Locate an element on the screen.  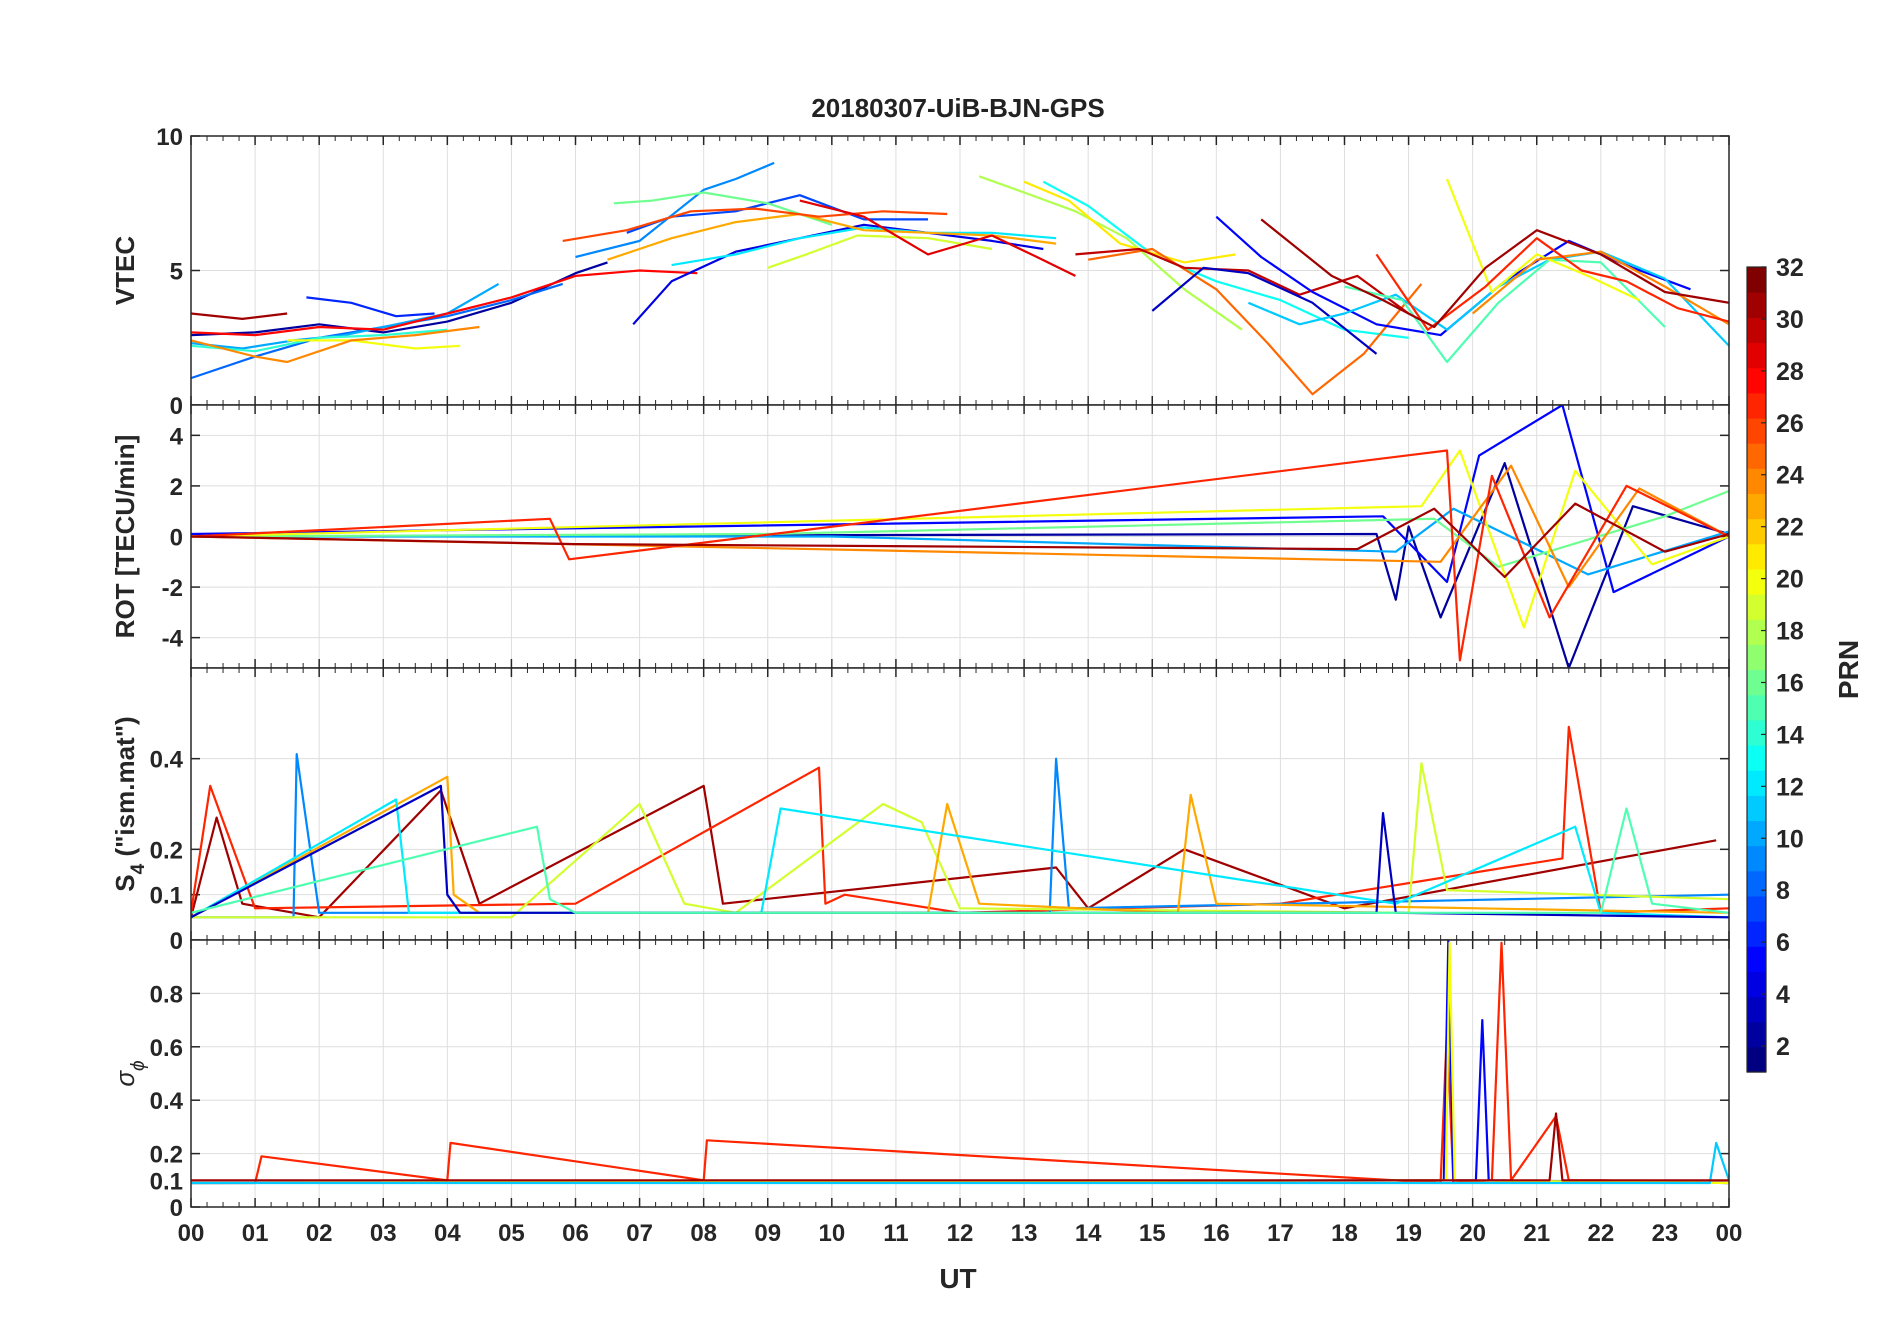
x-tick-label: 04 is located at coordinates (447, 1233).